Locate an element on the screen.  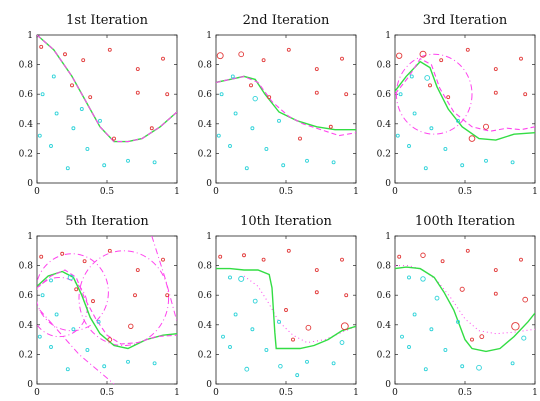
chart-panel-2: 2nd Iteration 0 0.2 0.4 0.6 0.8 1 0 0.5 1 is located at coordinates (278, 105).